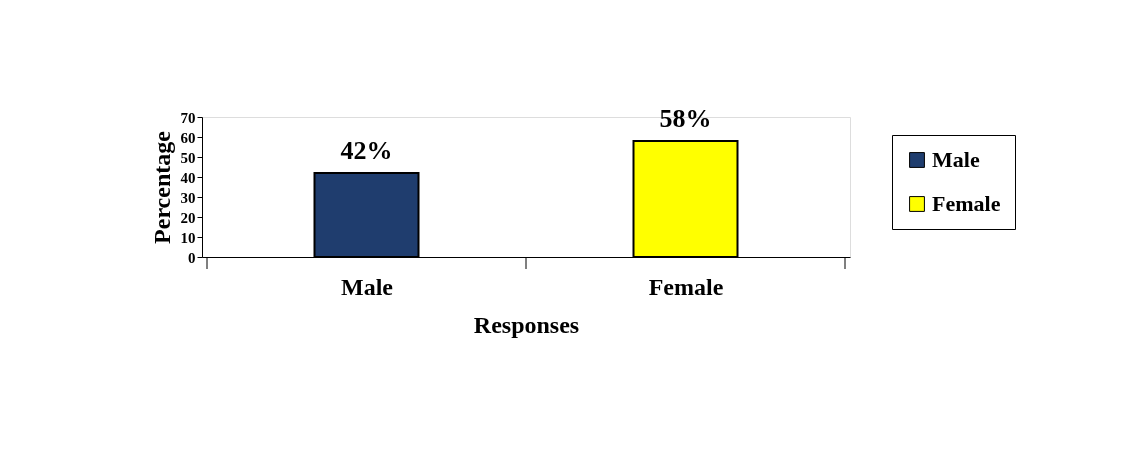  I want to click on y-axis-title: Percentage, so click(161, 187).